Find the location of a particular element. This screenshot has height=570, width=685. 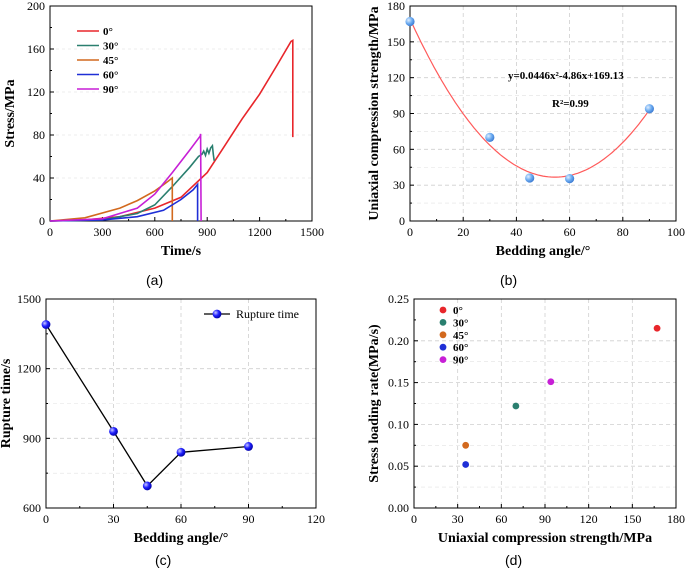

y-tick-label: 60 is located at coordinates (399, 149).